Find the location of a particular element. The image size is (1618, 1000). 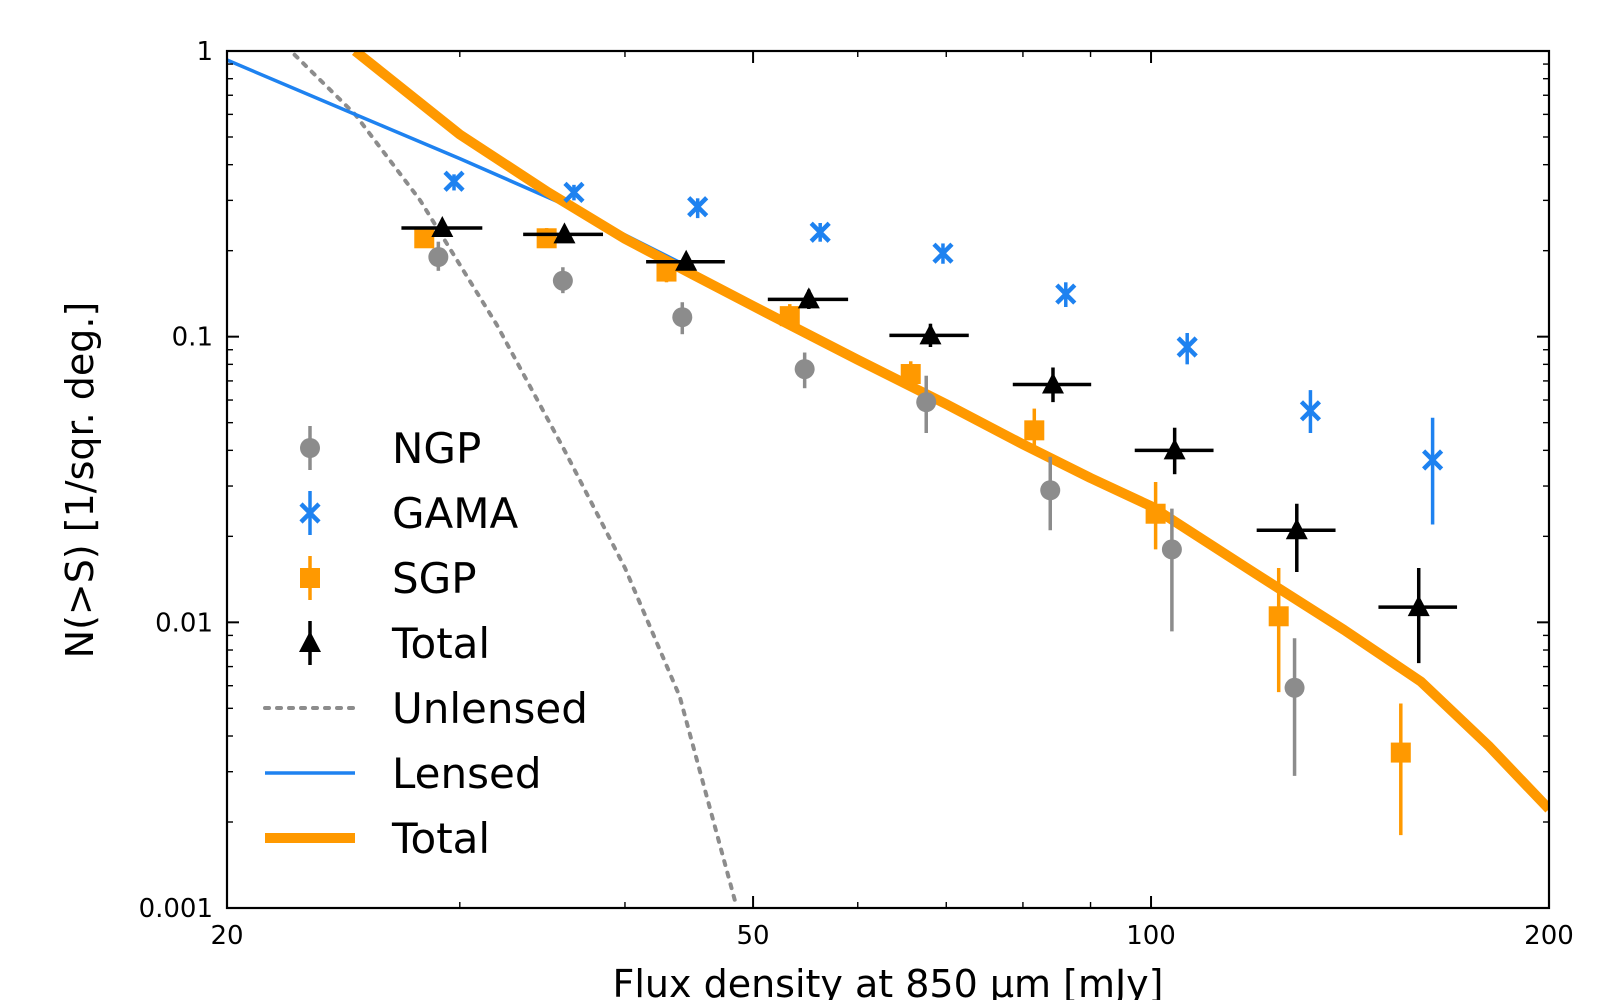

y-axis-label: N(>S) [1/sqr. deg.] is located at coordinates (80, 480).